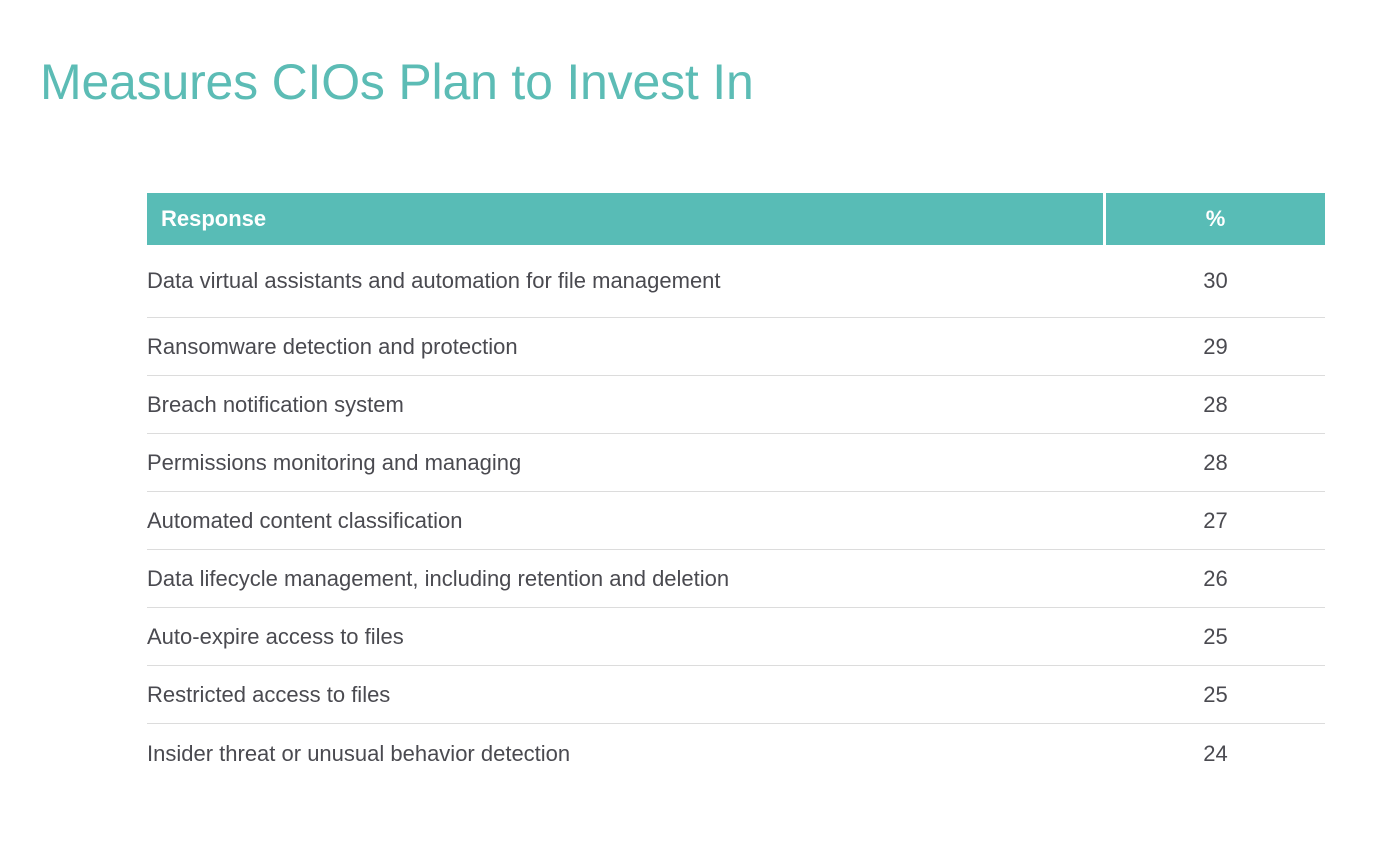 This screenshot has height=851, width=1400. What do you see at coordinates (625, 347) in the screenshot?
I see `row-label: Ransomware detection and protection` at bounding box center [625, 347].